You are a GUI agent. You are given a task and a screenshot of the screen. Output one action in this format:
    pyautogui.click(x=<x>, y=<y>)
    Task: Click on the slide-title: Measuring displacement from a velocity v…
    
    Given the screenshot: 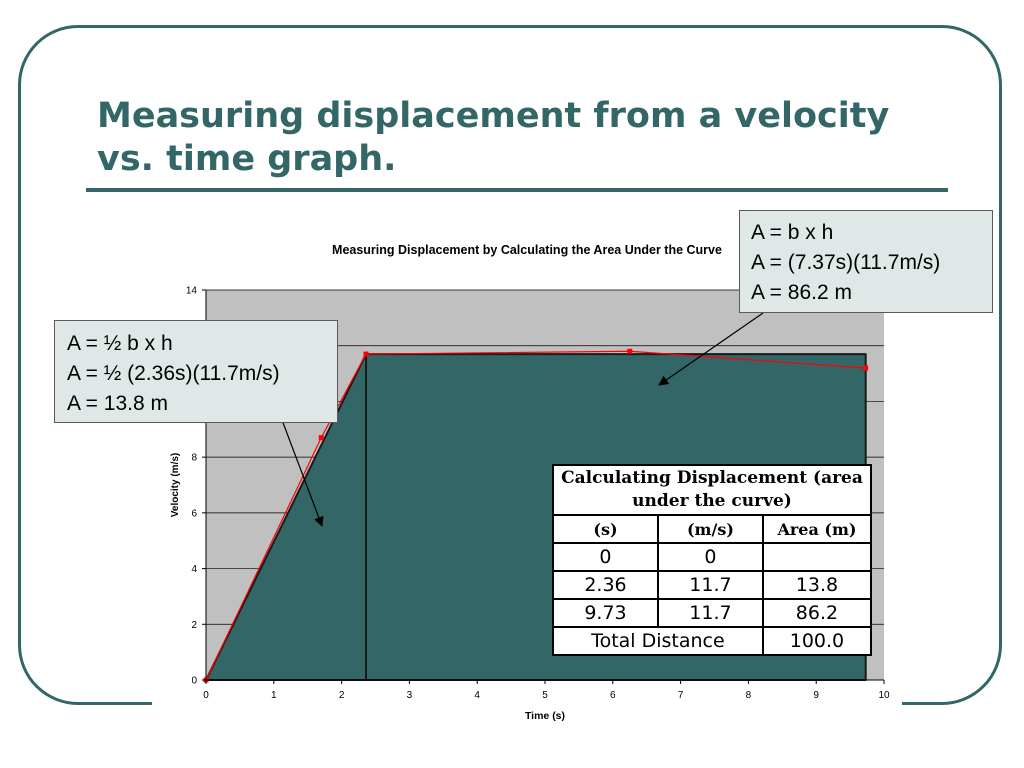 What is the action you would take?
    pyautogui.click(x=493, y=137)
    